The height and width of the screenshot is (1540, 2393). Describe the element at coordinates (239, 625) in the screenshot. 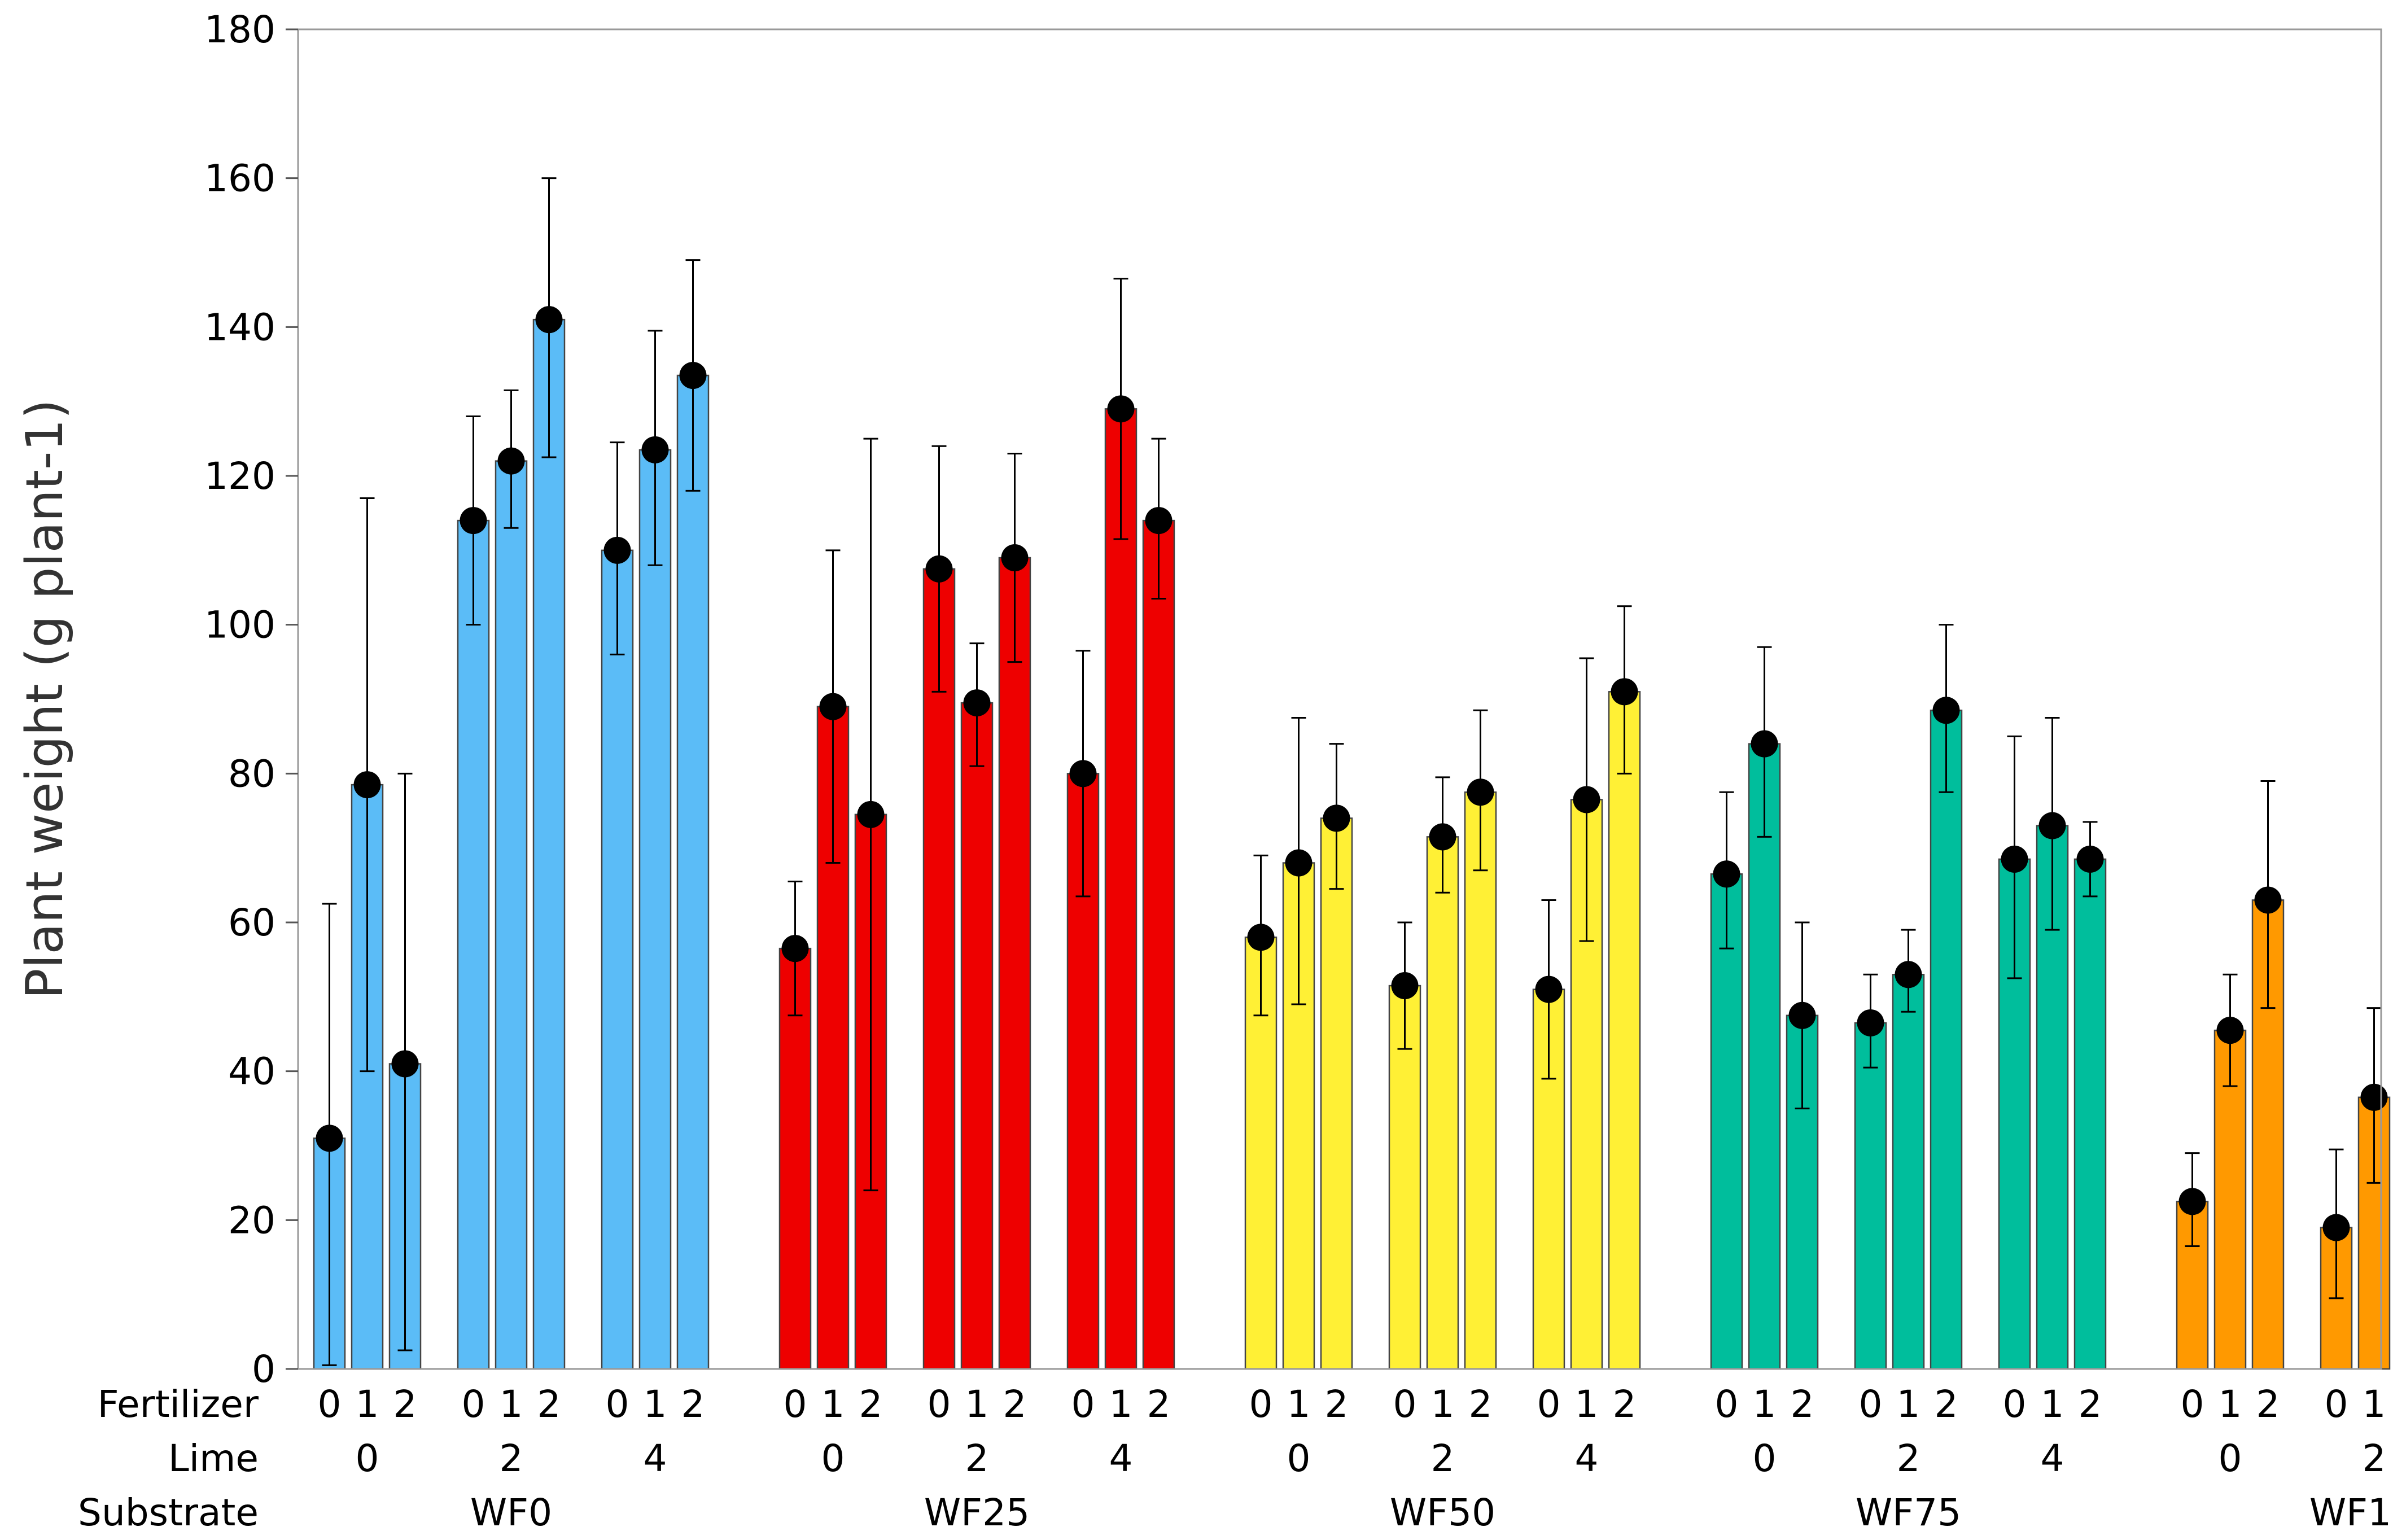

I see `y-tick-label: 100` at that location.